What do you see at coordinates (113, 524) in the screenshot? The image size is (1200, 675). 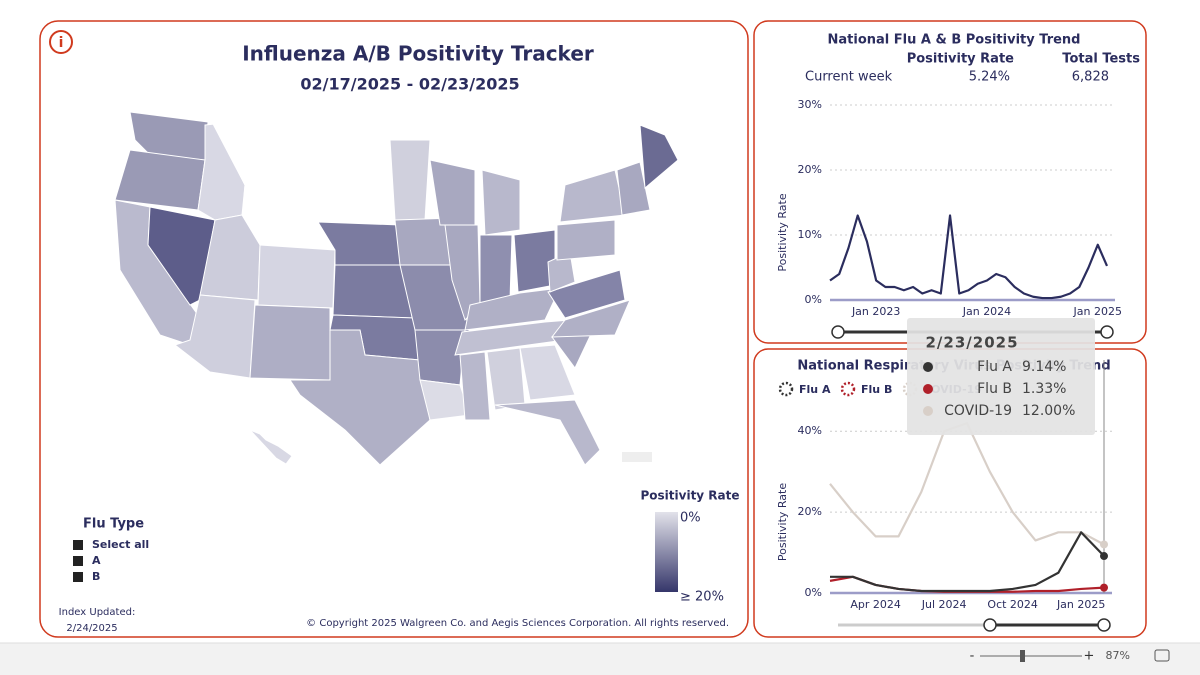 I see `filter-title: Flu Type` at bounding box center [113, 524].